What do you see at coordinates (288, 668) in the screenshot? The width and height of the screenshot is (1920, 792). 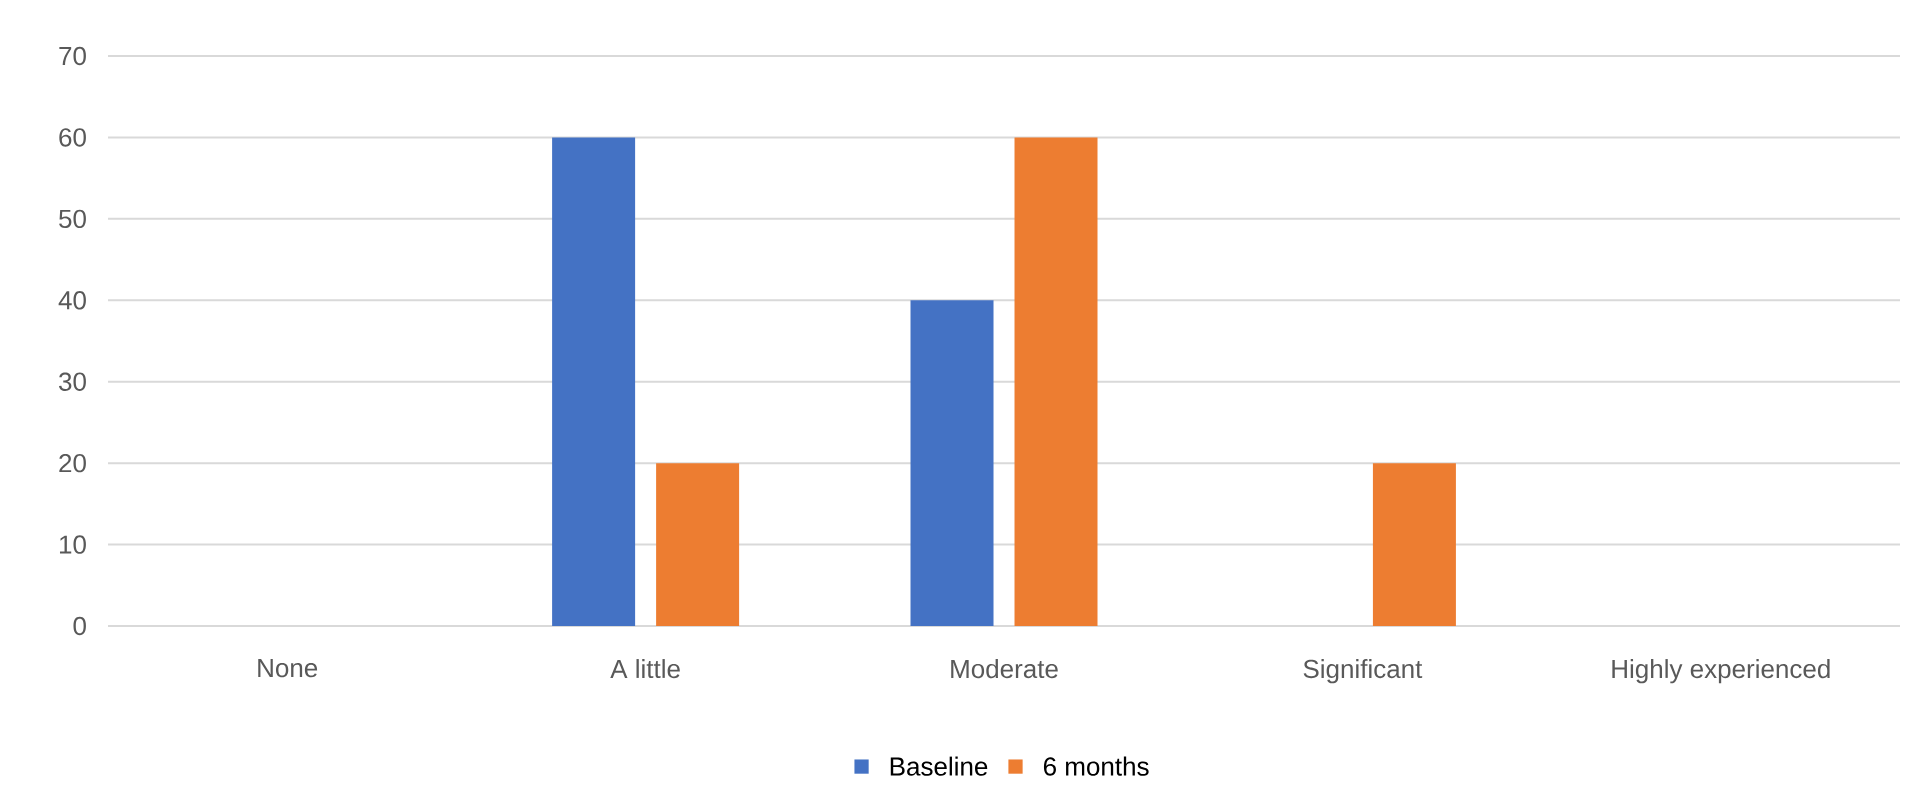 I see `x-tick-label: None` at bounding box center [288, 668].